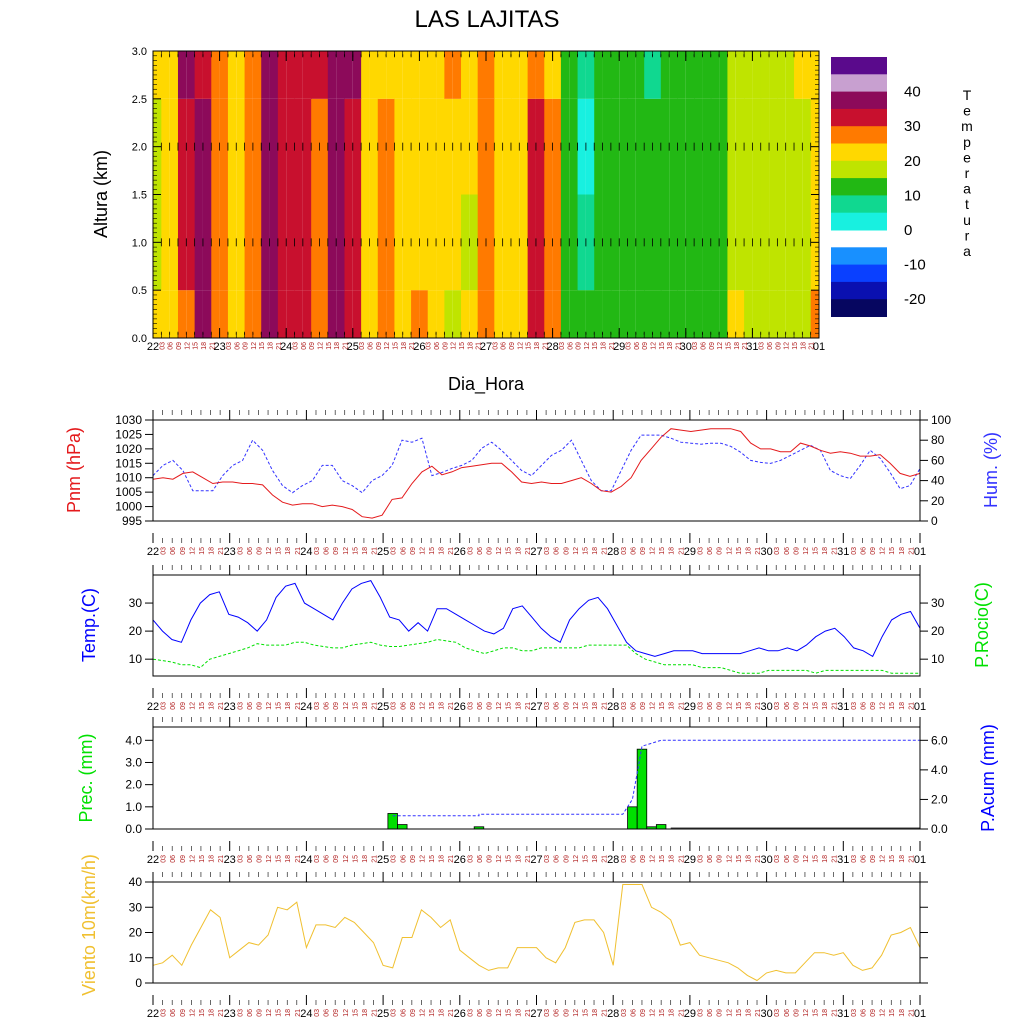 The height and width of the screenshot is (1024, 1024). Describe the element at coordinates (762, 346) in the screenshot. I see `heatmap-x-hour-label: 03` at that location.